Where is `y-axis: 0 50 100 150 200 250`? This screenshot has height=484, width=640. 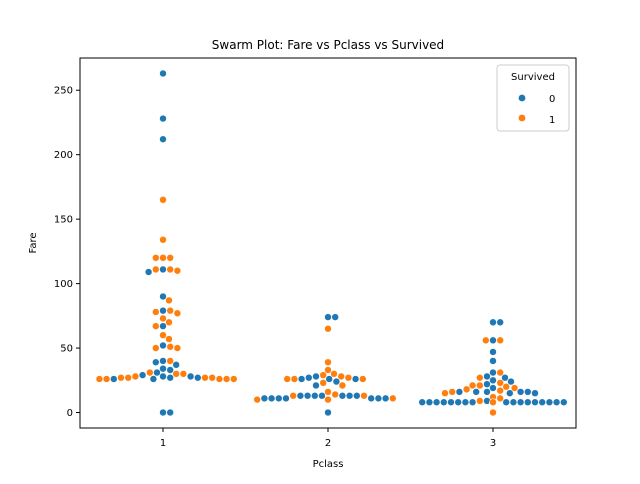 y-axis: 0 50 100 150 200 250 is located at coordinates (67, 252).